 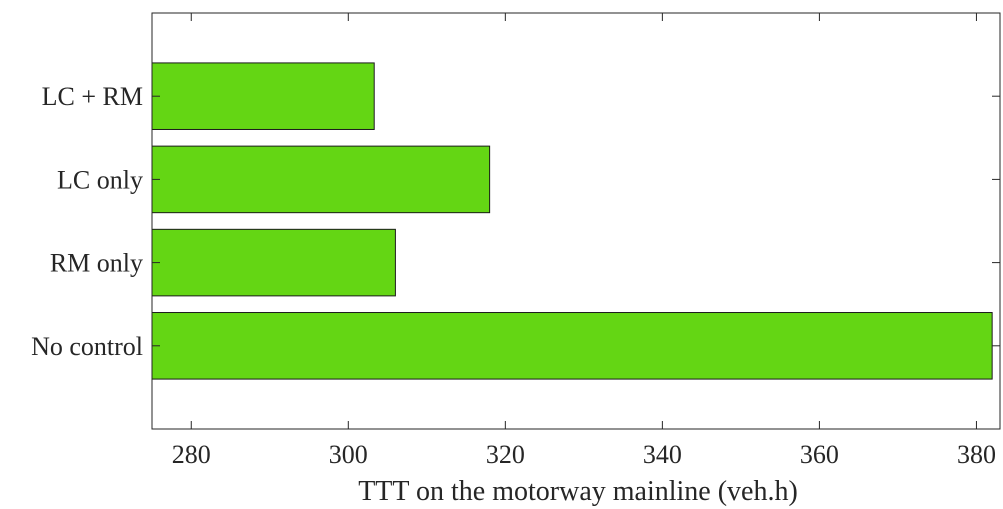 What do you see at coordinates (87, 346) in the screenshot?
I see `y-tick-label: No control` at bounding box center [87, 346].